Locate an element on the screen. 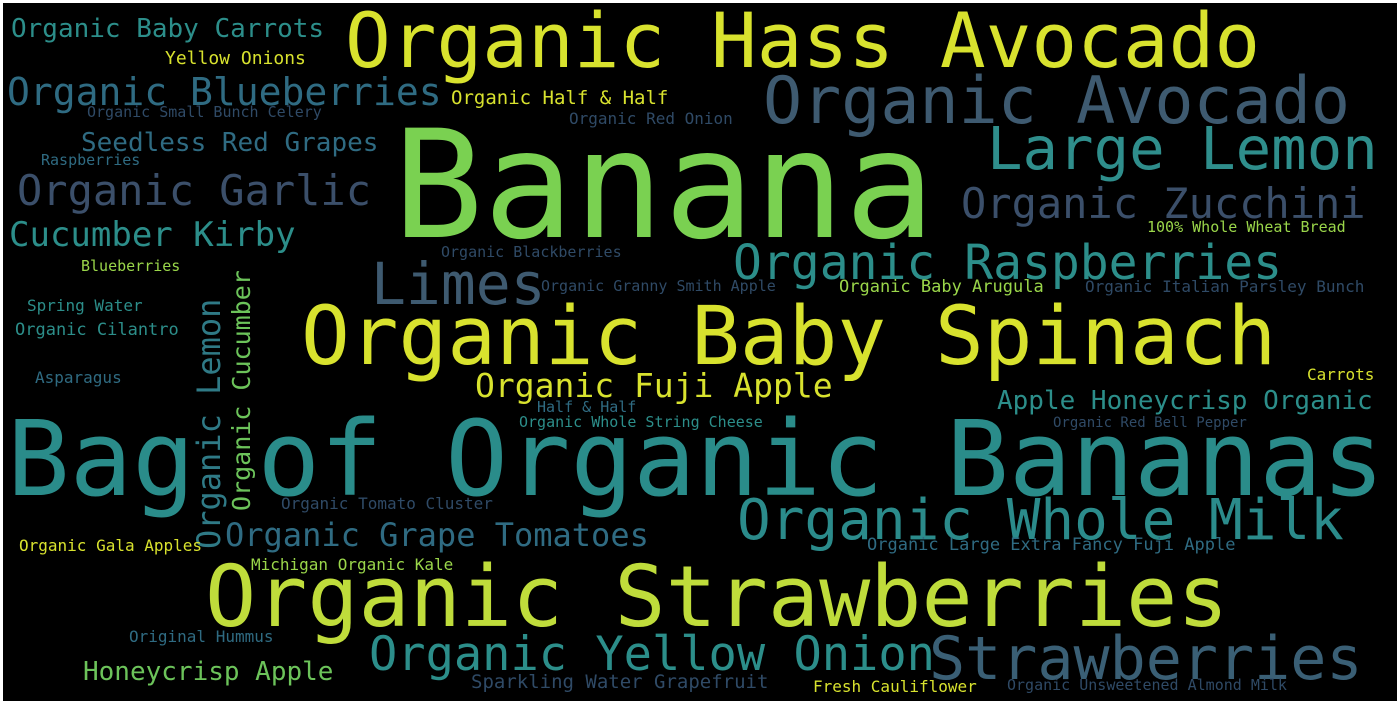  word: Original Hummus is located at coordinates (201, 636).